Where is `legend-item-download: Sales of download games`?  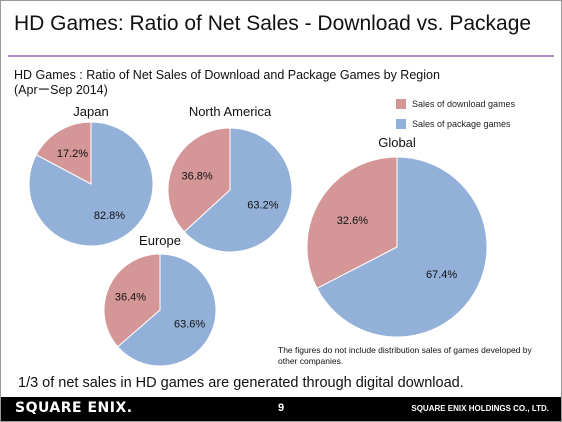
legend-item-download: Sales of download games is located at coordinates (455, 104).